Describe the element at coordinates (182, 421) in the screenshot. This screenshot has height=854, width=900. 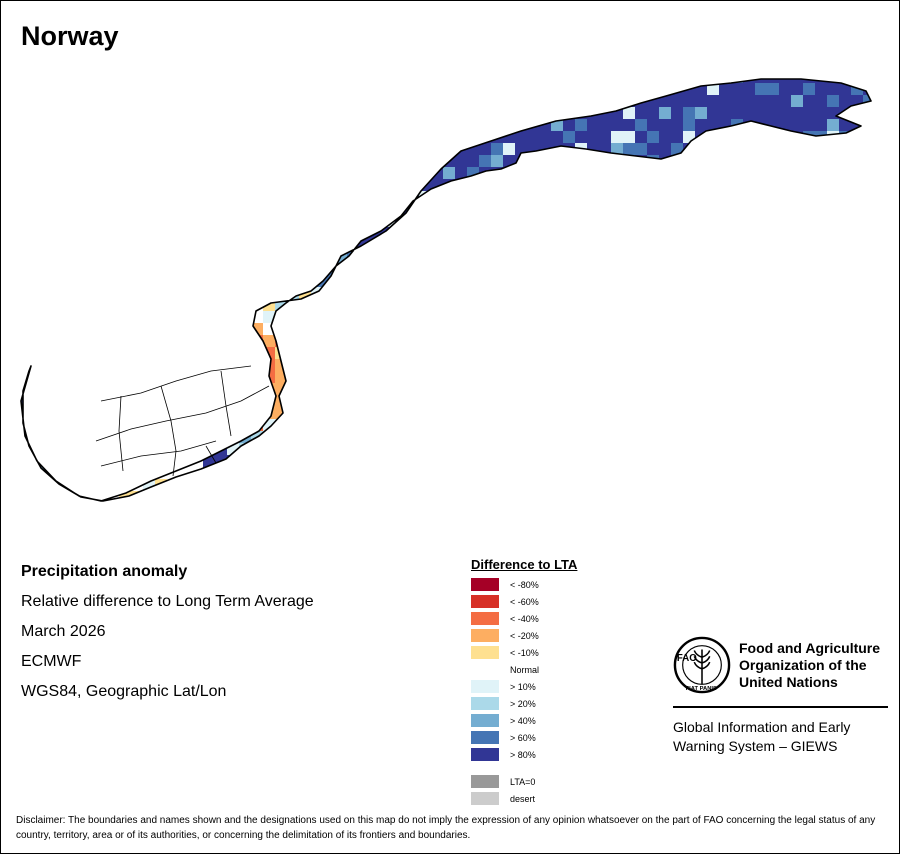
I see `county-boundaries` at that location.